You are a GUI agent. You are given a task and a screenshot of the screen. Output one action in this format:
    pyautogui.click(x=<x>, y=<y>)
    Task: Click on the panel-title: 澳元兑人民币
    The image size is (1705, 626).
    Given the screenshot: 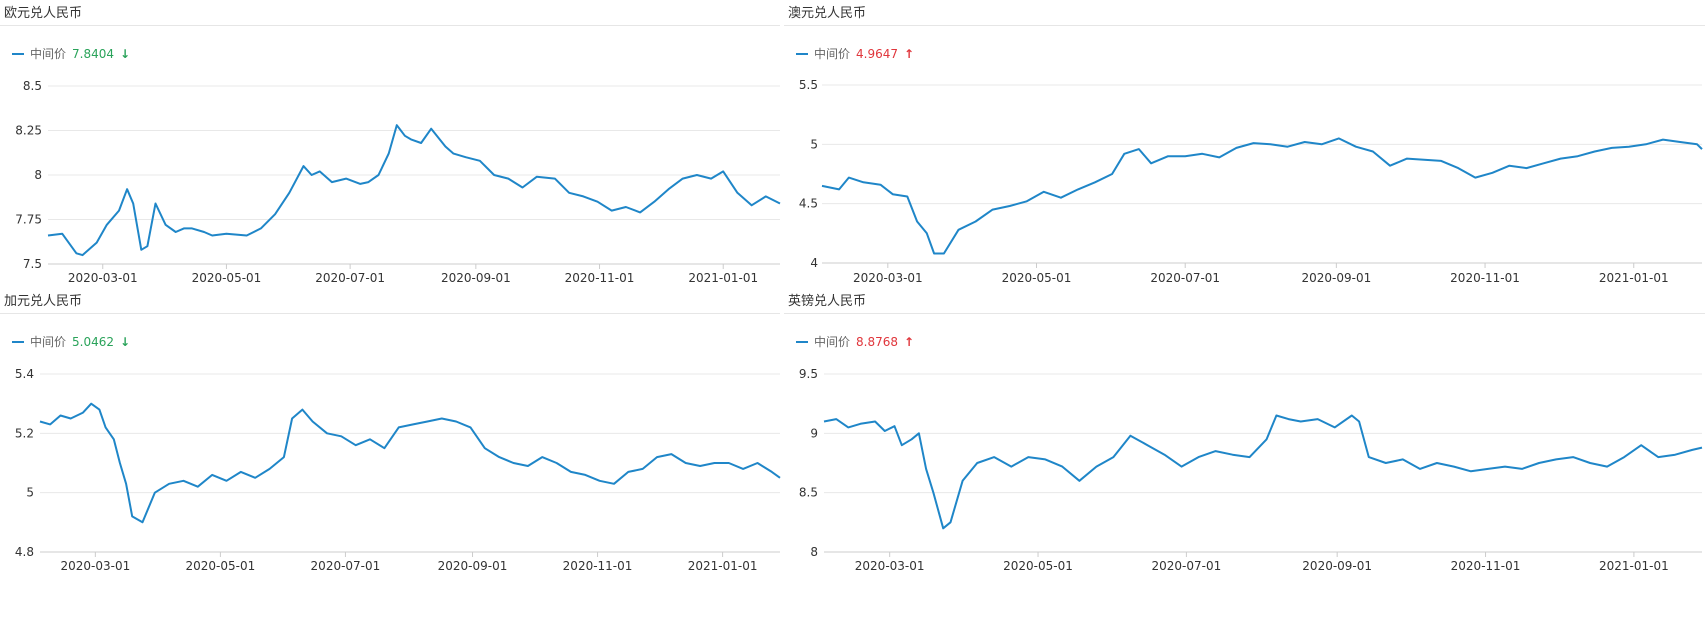 What is the action you would take?
    pyautogui.click(x=827, y=13)
    